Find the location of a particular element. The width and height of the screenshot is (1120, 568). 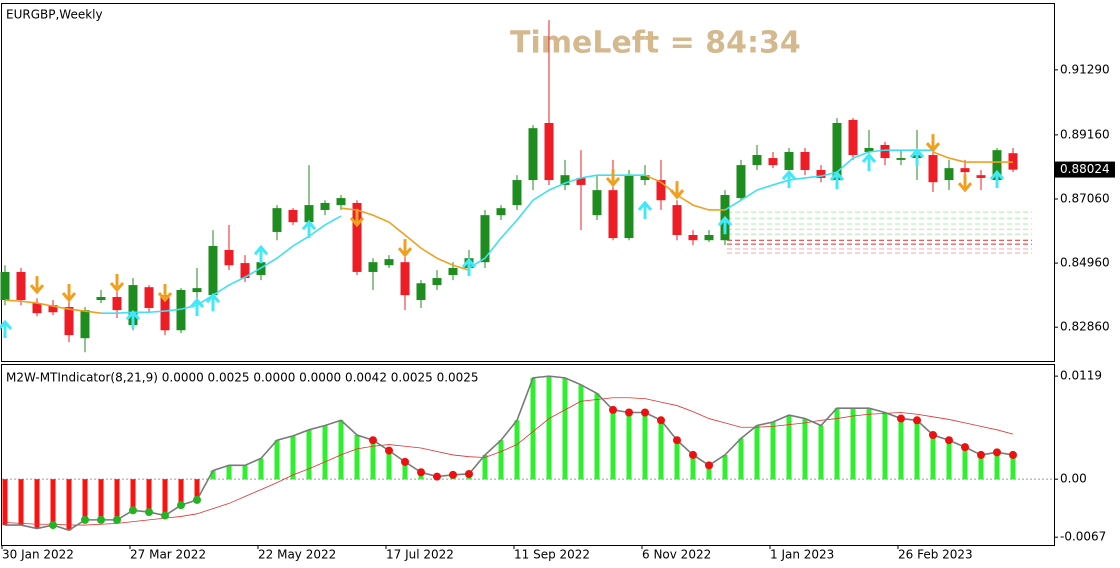

chart-title: EURGBP,Weekly is located at coordinates (54, 15).